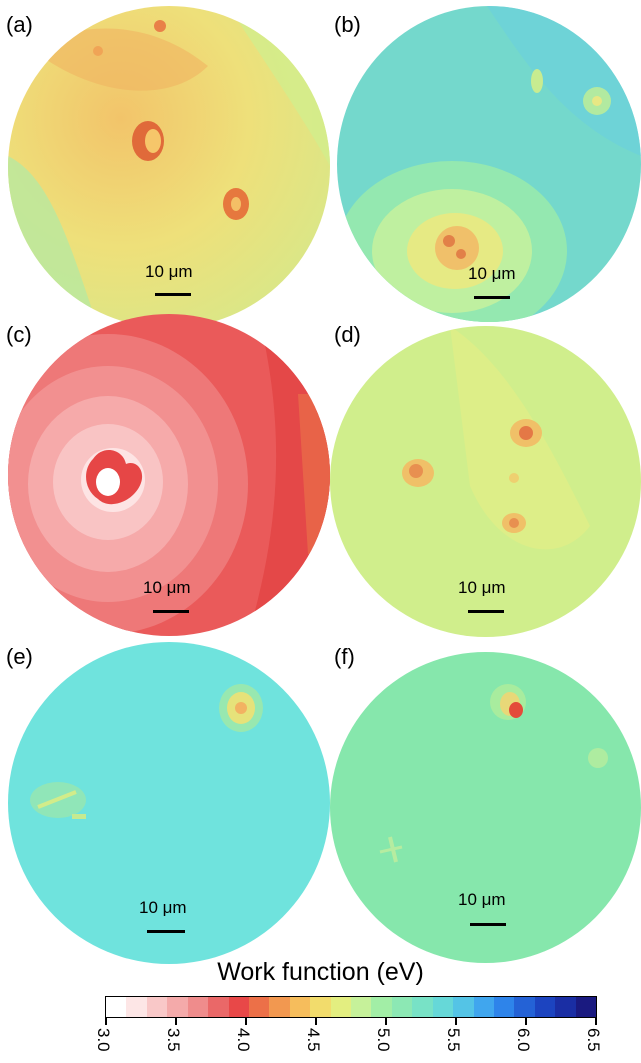 This screenshot has height=1063, width=641. Describe the element at coordinates (453, 1040) in the screenshot. I see `colorbar-tick-label: 5.5` at that location.